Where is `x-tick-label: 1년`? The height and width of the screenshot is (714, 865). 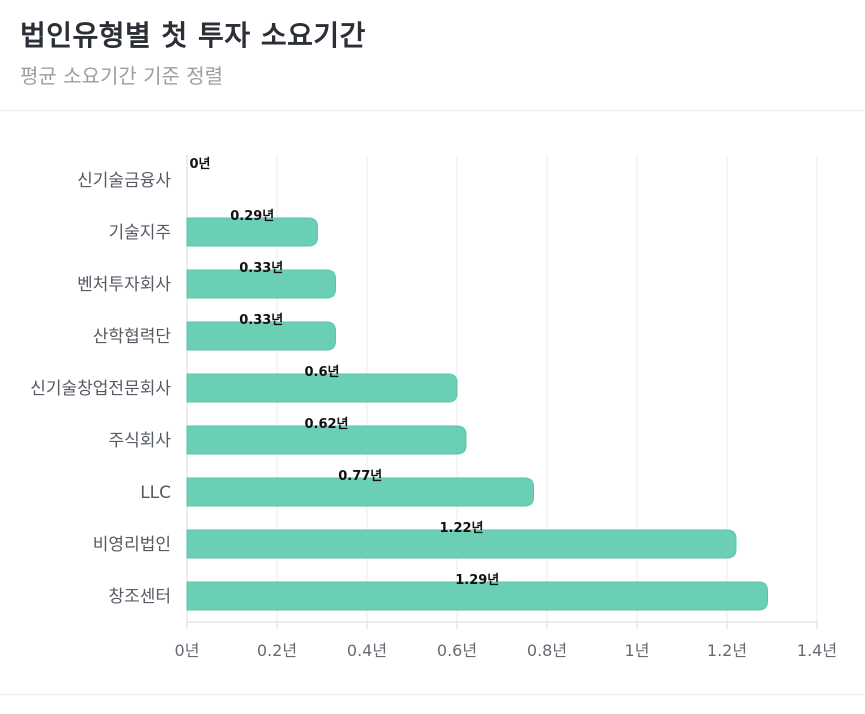 x-tick-label: 1년 is located at coordinates (637, 650).